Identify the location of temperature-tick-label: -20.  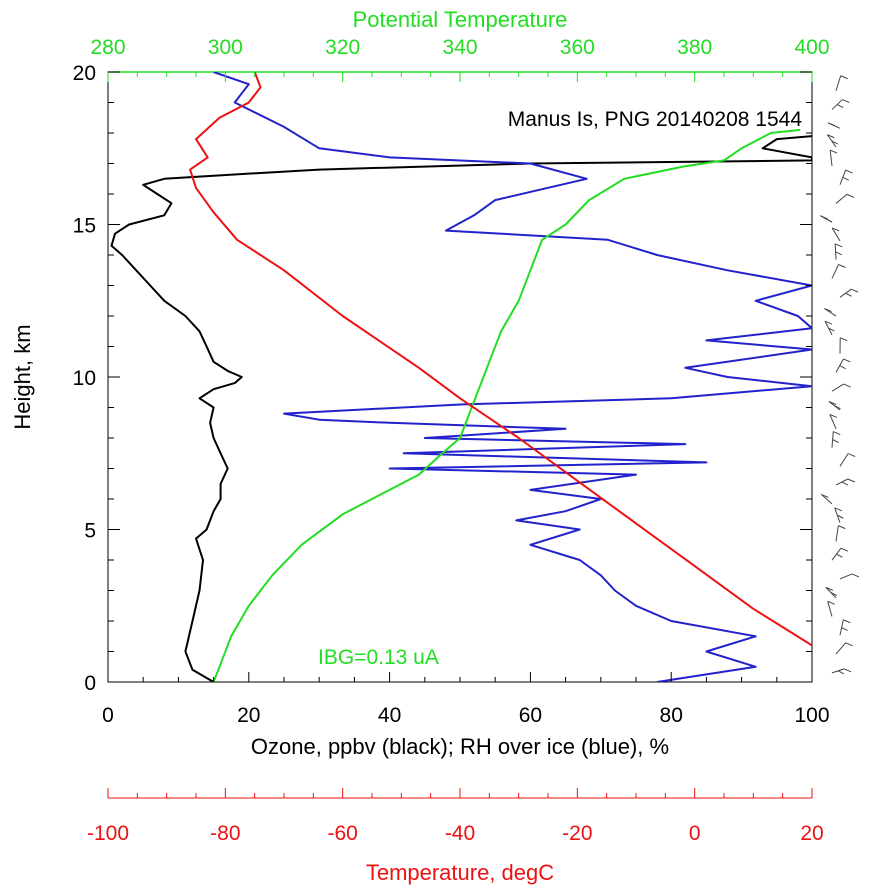
(577, 833).